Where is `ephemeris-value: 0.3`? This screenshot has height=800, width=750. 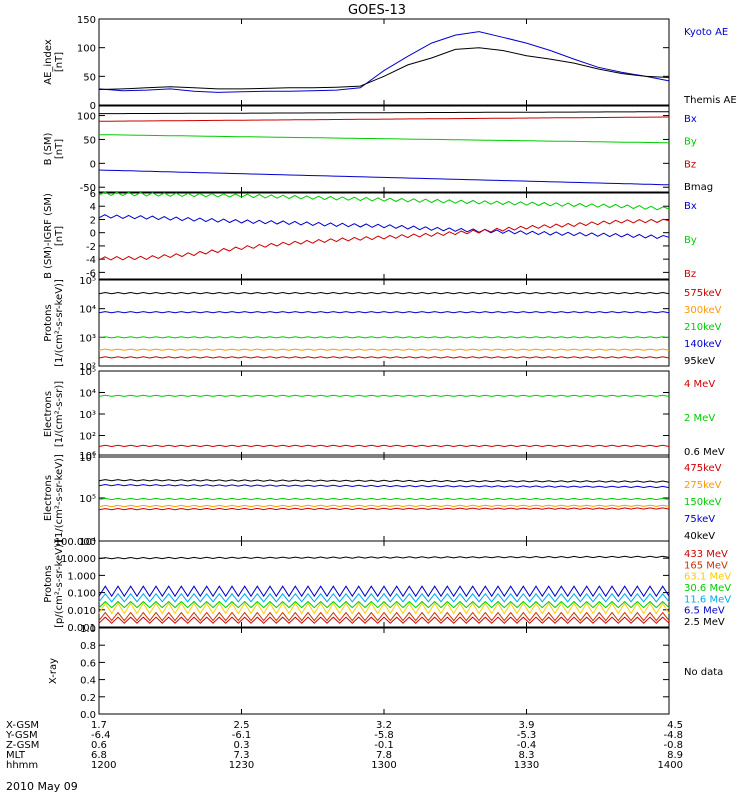 ephemeris-value: 0.3 is located at coordinates (242, 745).